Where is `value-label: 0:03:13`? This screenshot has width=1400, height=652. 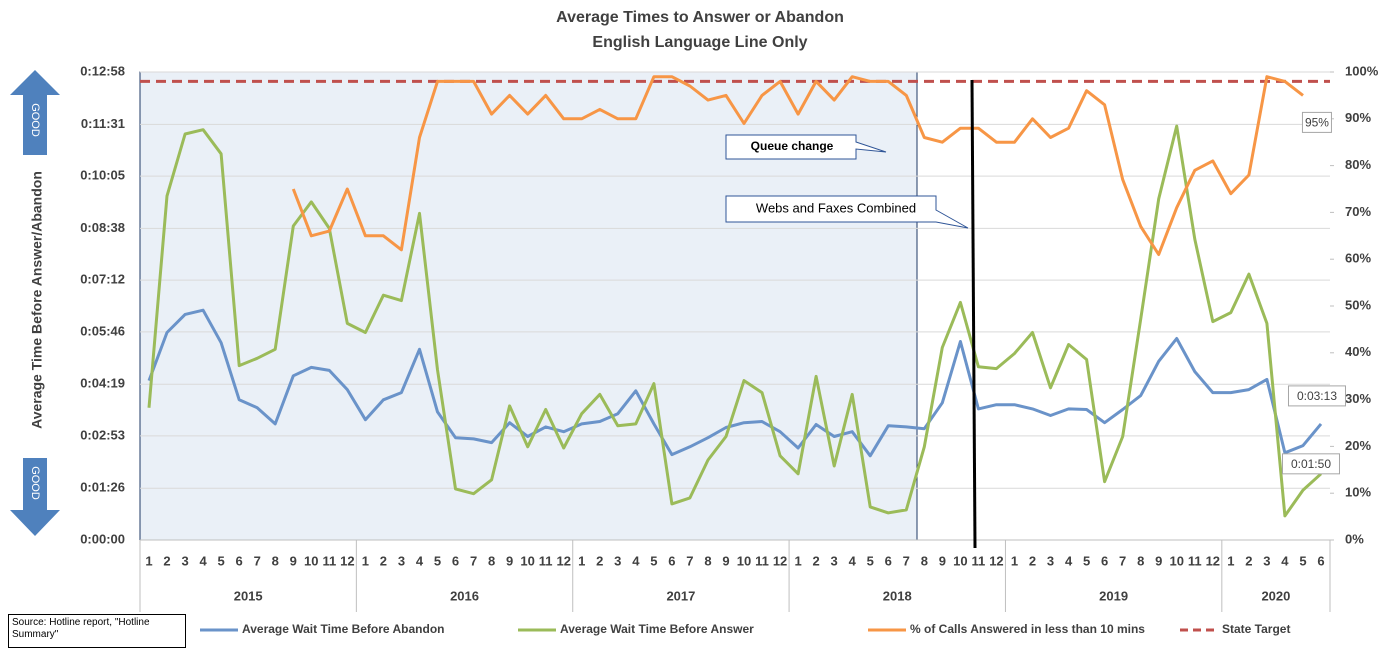
value-label: 0:03:13 is located at coordinates (1317, 396).